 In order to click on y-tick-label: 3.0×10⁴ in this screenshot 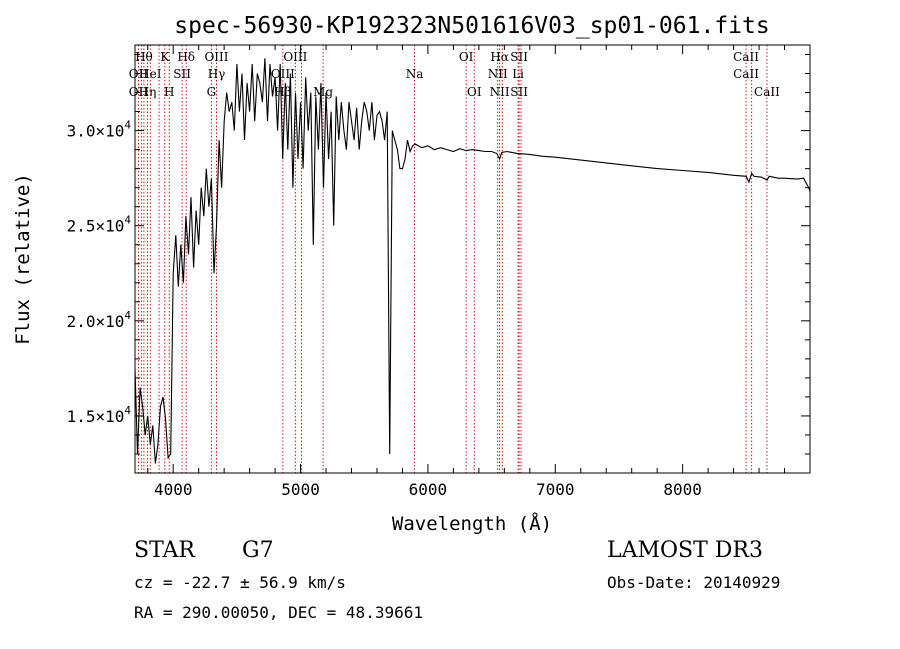, I will do `click(99, 130)`.